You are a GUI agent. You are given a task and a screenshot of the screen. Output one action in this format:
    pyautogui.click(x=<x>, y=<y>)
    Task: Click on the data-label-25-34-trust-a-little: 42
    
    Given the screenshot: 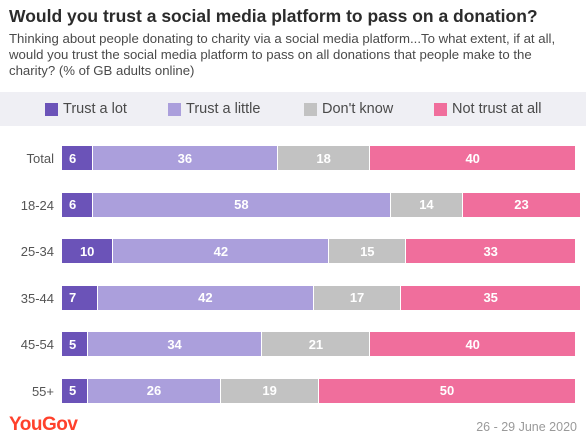 What is the action you would take?
    pyautogui.click(x=221, y=251)
    